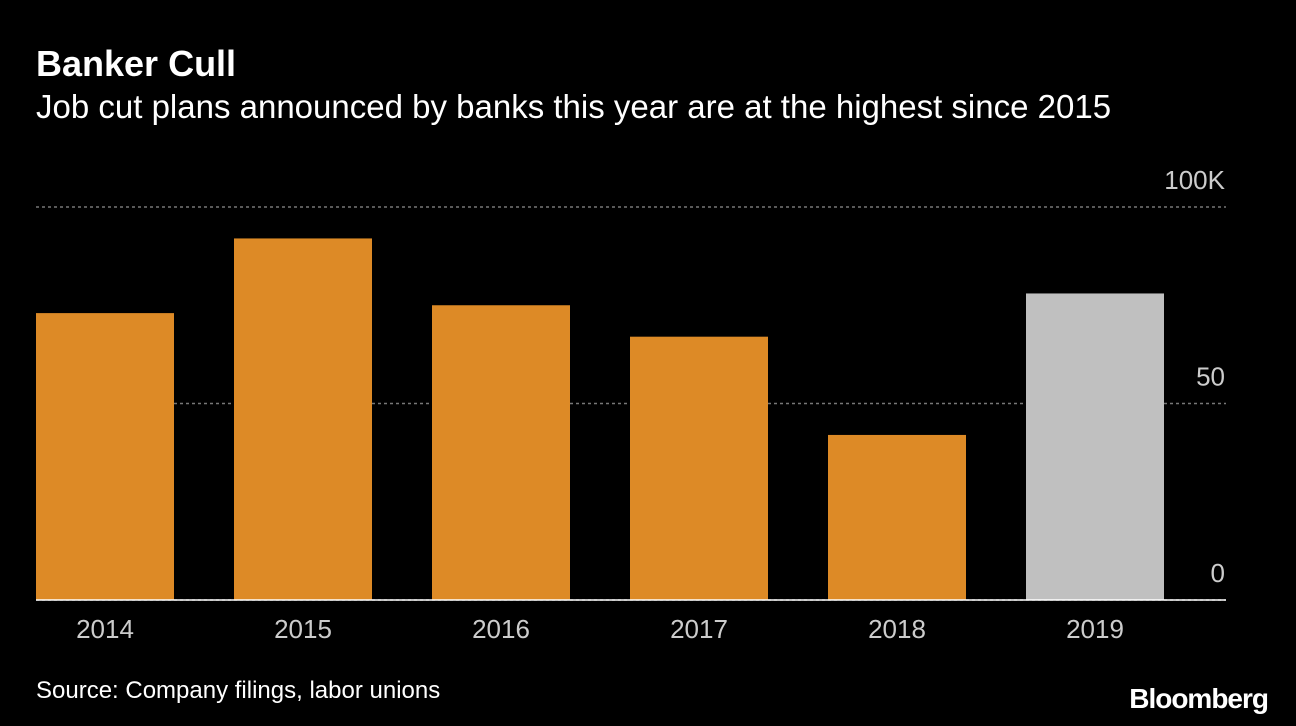 The width and height of the screenshot is (1296, 726). What do you see at coordinates (1198, 698) in the screenshot?
I see `brand: Bloomberg` at bounding box center [1198, 698].